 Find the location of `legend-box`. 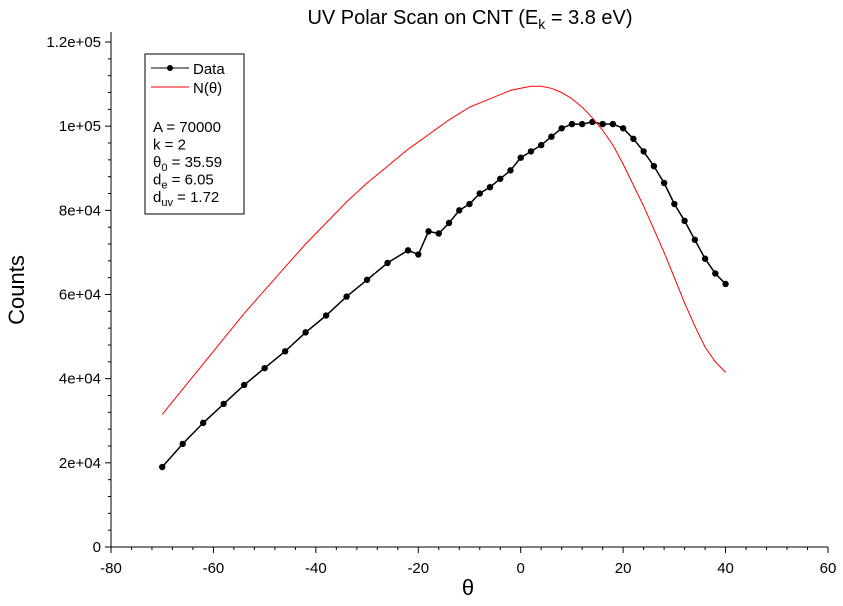

legend-box is located at coordinates (194, 134).